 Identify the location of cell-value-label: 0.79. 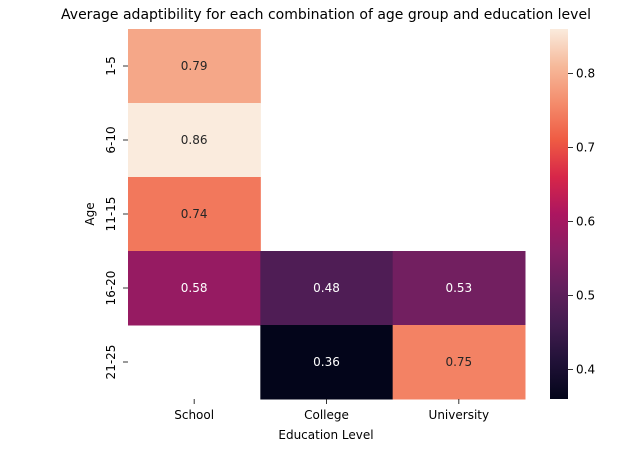
(194, 66).